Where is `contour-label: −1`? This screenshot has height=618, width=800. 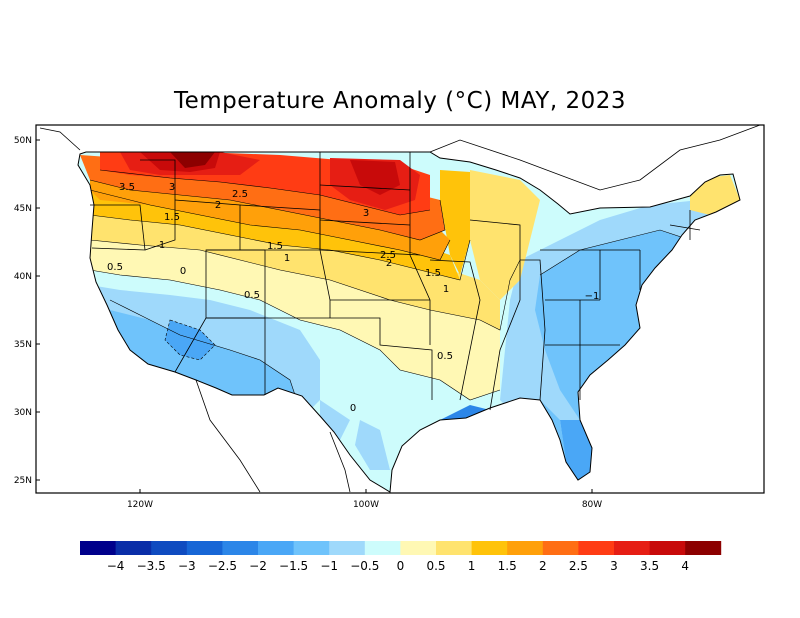 contour-label: −1 is located at coordinates (592, 296).